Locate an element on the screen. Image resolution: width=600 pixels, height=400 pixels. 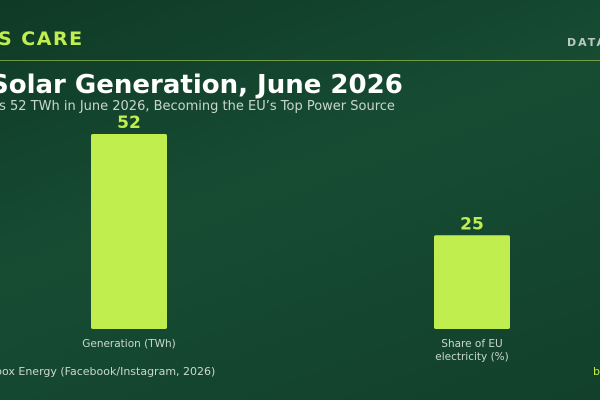
page-title: Solar Generation, June 2026 is located at coordinates (201, 85).